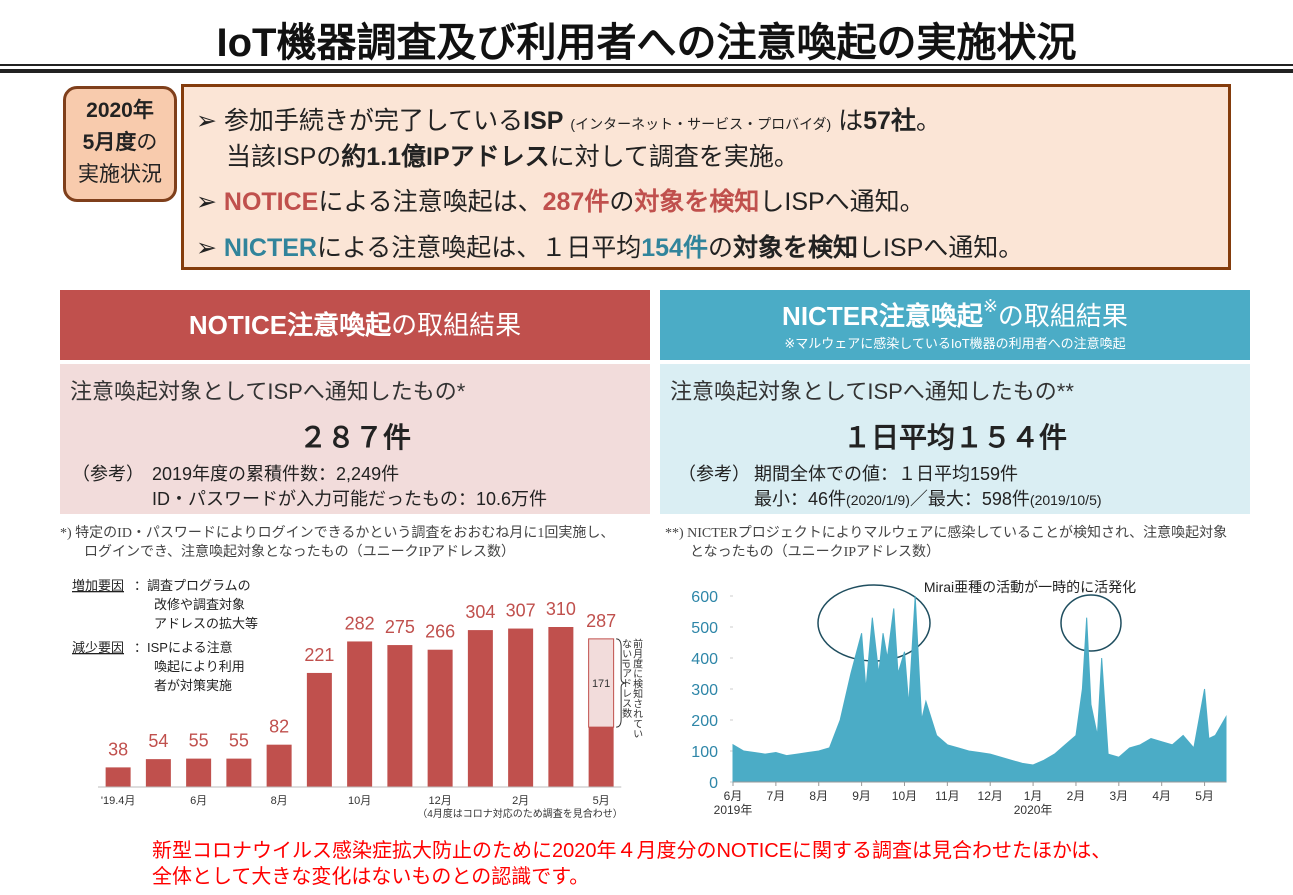 The height and width of the screenshot is (895, 1293). I want to click on text: 最小：46件, so click(800, 499).